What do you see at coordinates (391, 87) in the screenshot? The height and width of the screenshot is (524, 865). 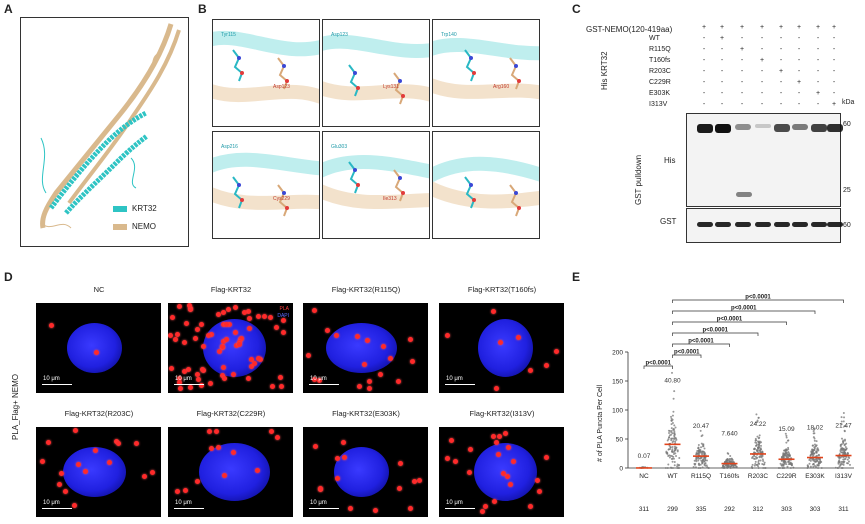 I see `residue-label: Lys131` at bounding box center [391, 87].